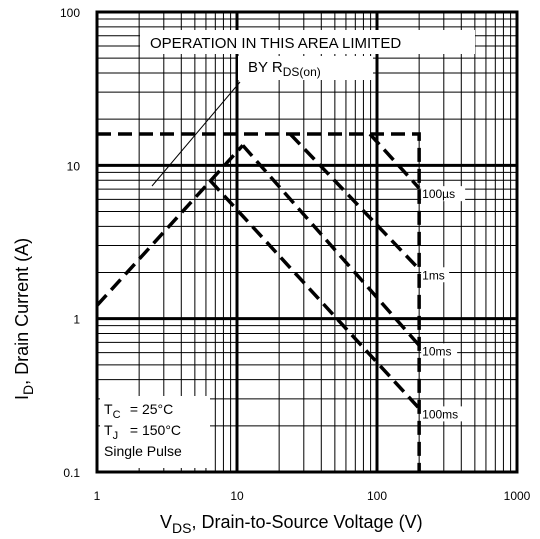  Describe the element at coordinates (440, 414) in the screenshot. I see `series-label: 100ms` at that location.